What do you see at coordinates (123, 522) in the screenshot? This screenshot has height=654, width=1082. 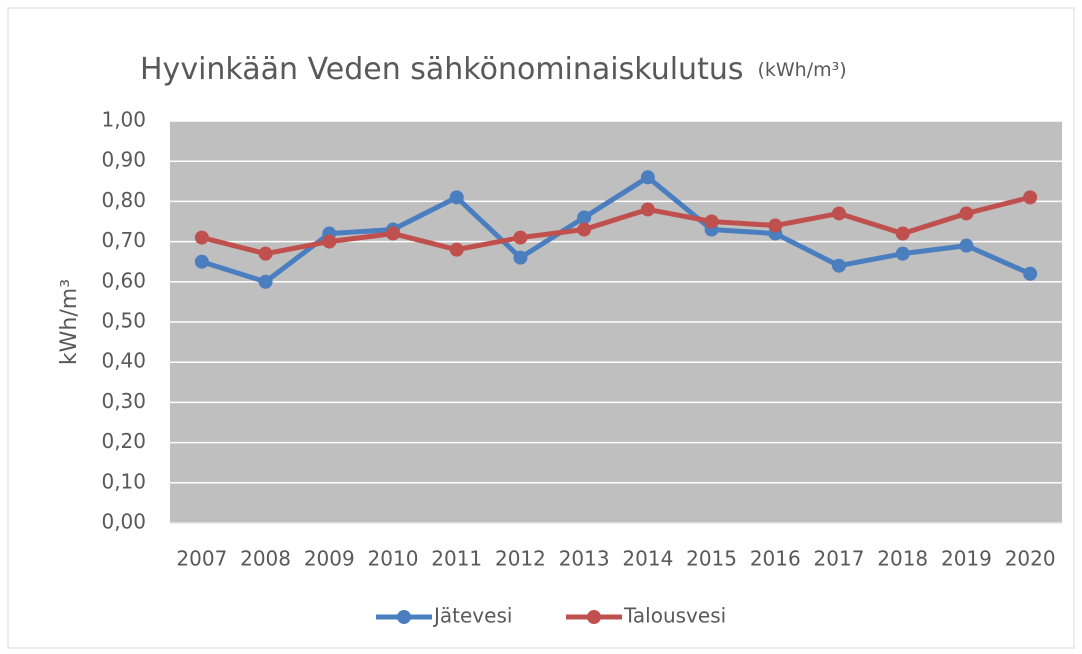 I see `y-tick-label: 0,00` at bounding box center [123, 522].